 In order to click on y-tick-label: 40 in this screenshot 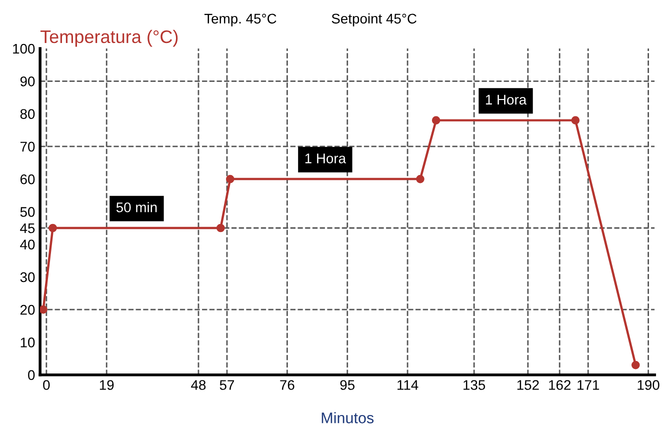, I will do `click(27, 245)`.